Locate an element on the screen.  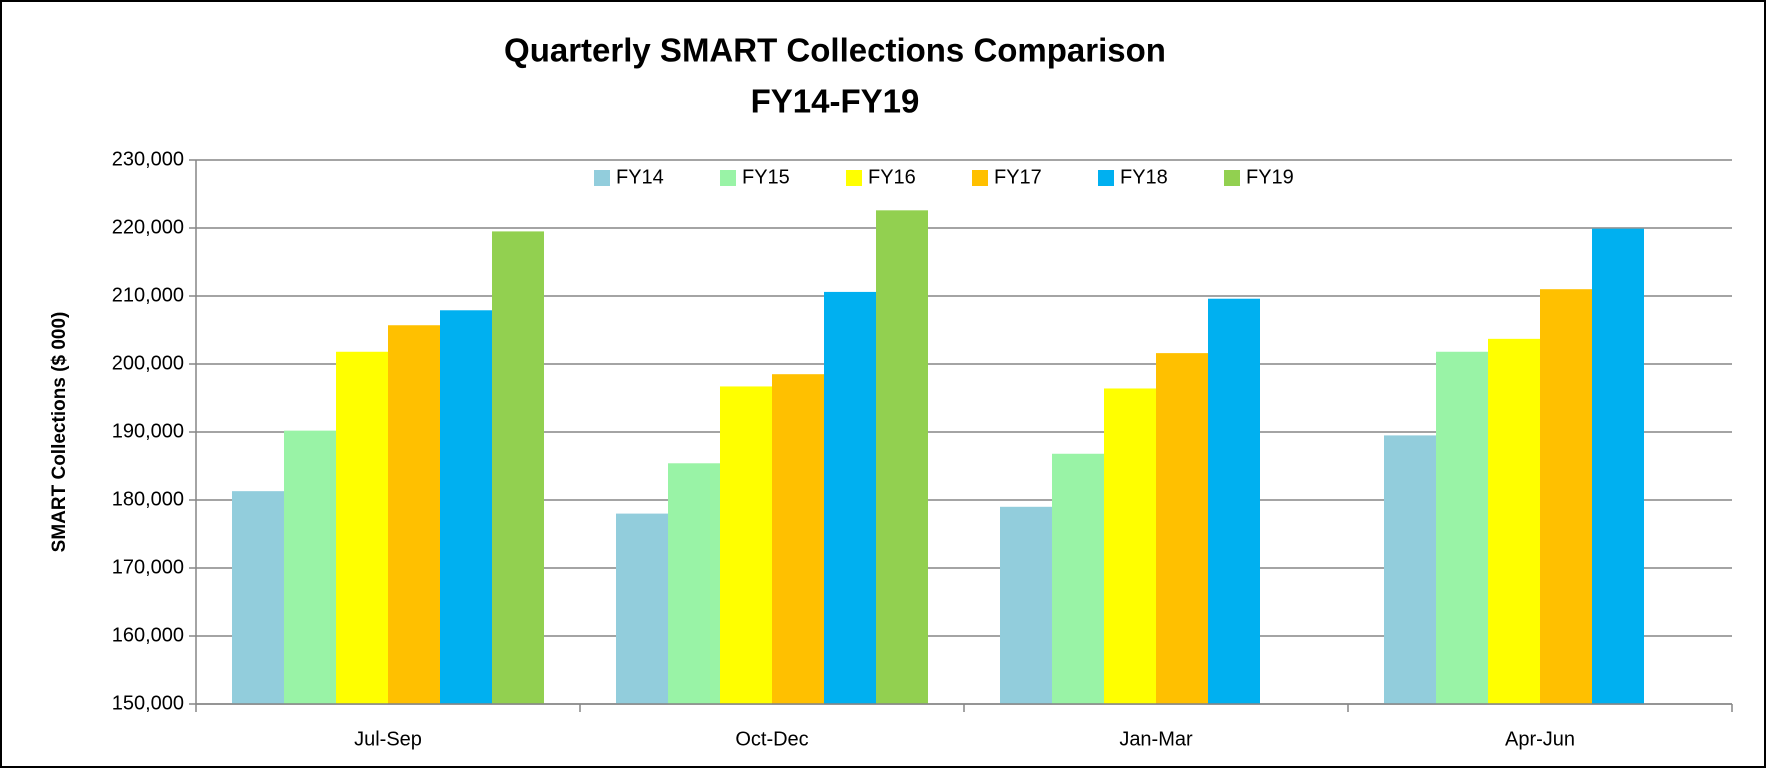
legend-label: FY16 is located at coordinates (892, 177).